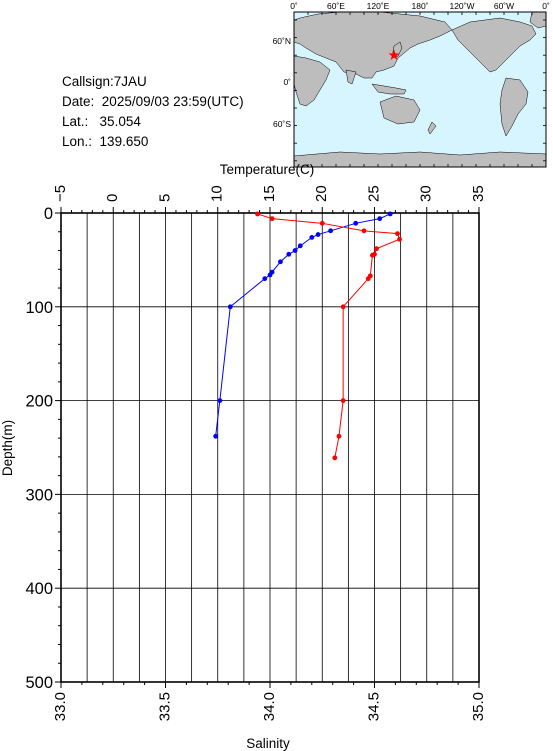 The width and height of the screenshot is (553, 751). I want to click on lat-label: Lat.:, so click(75, 121).